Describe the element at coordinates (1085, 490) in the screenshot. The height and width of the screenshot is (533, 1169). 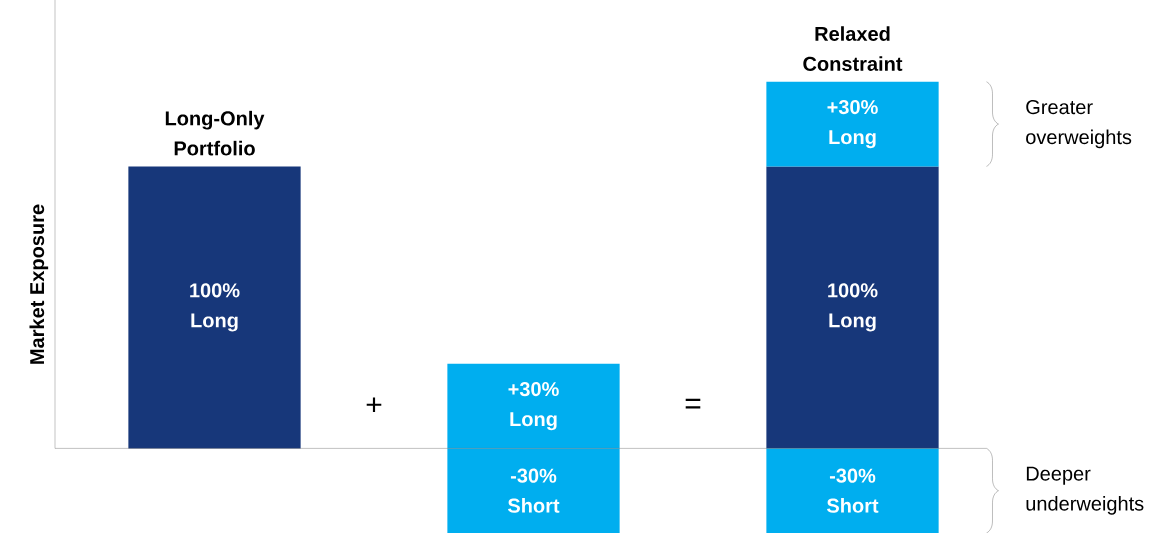
I see `text: Deeper underweights` at that location.